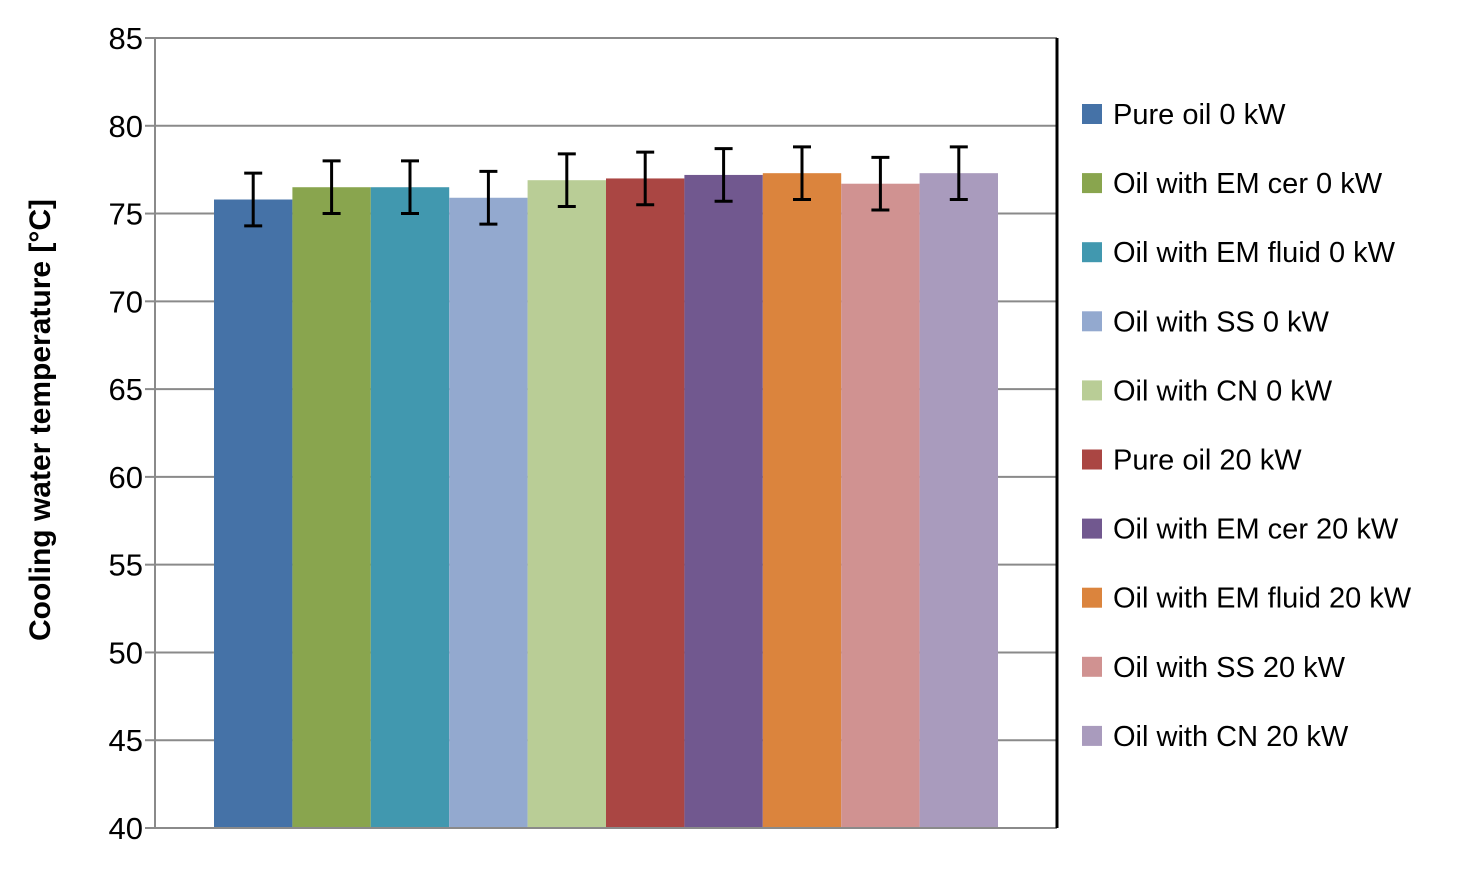  I want to click on y-tick-label: 80, so click(126, 126).